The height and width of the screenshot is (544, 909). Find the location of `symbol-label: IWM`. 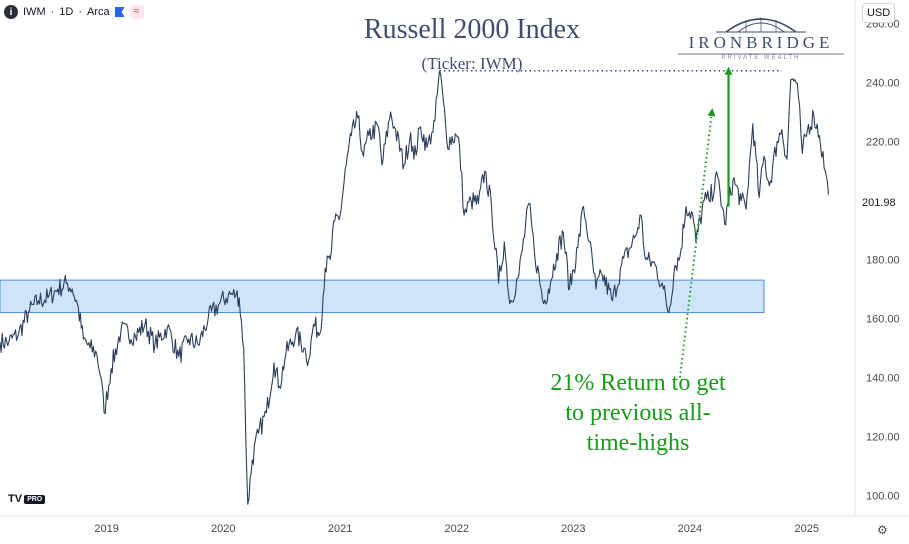

symbol-label: IWM is located at coordinates (34, 12).